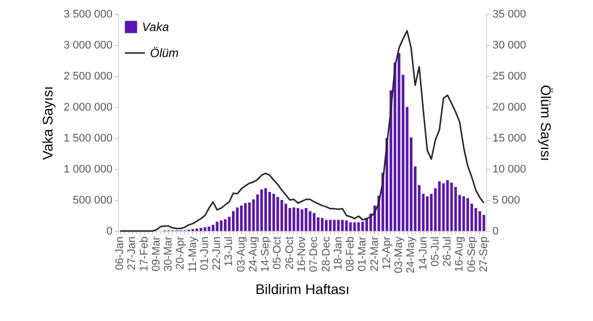 This screenshot has height=321, width=593. What do you see at coordinates (88, 108) in the screenshot?
I see `y-tick-label: 2 000 000` at bounding box center [88, 108].